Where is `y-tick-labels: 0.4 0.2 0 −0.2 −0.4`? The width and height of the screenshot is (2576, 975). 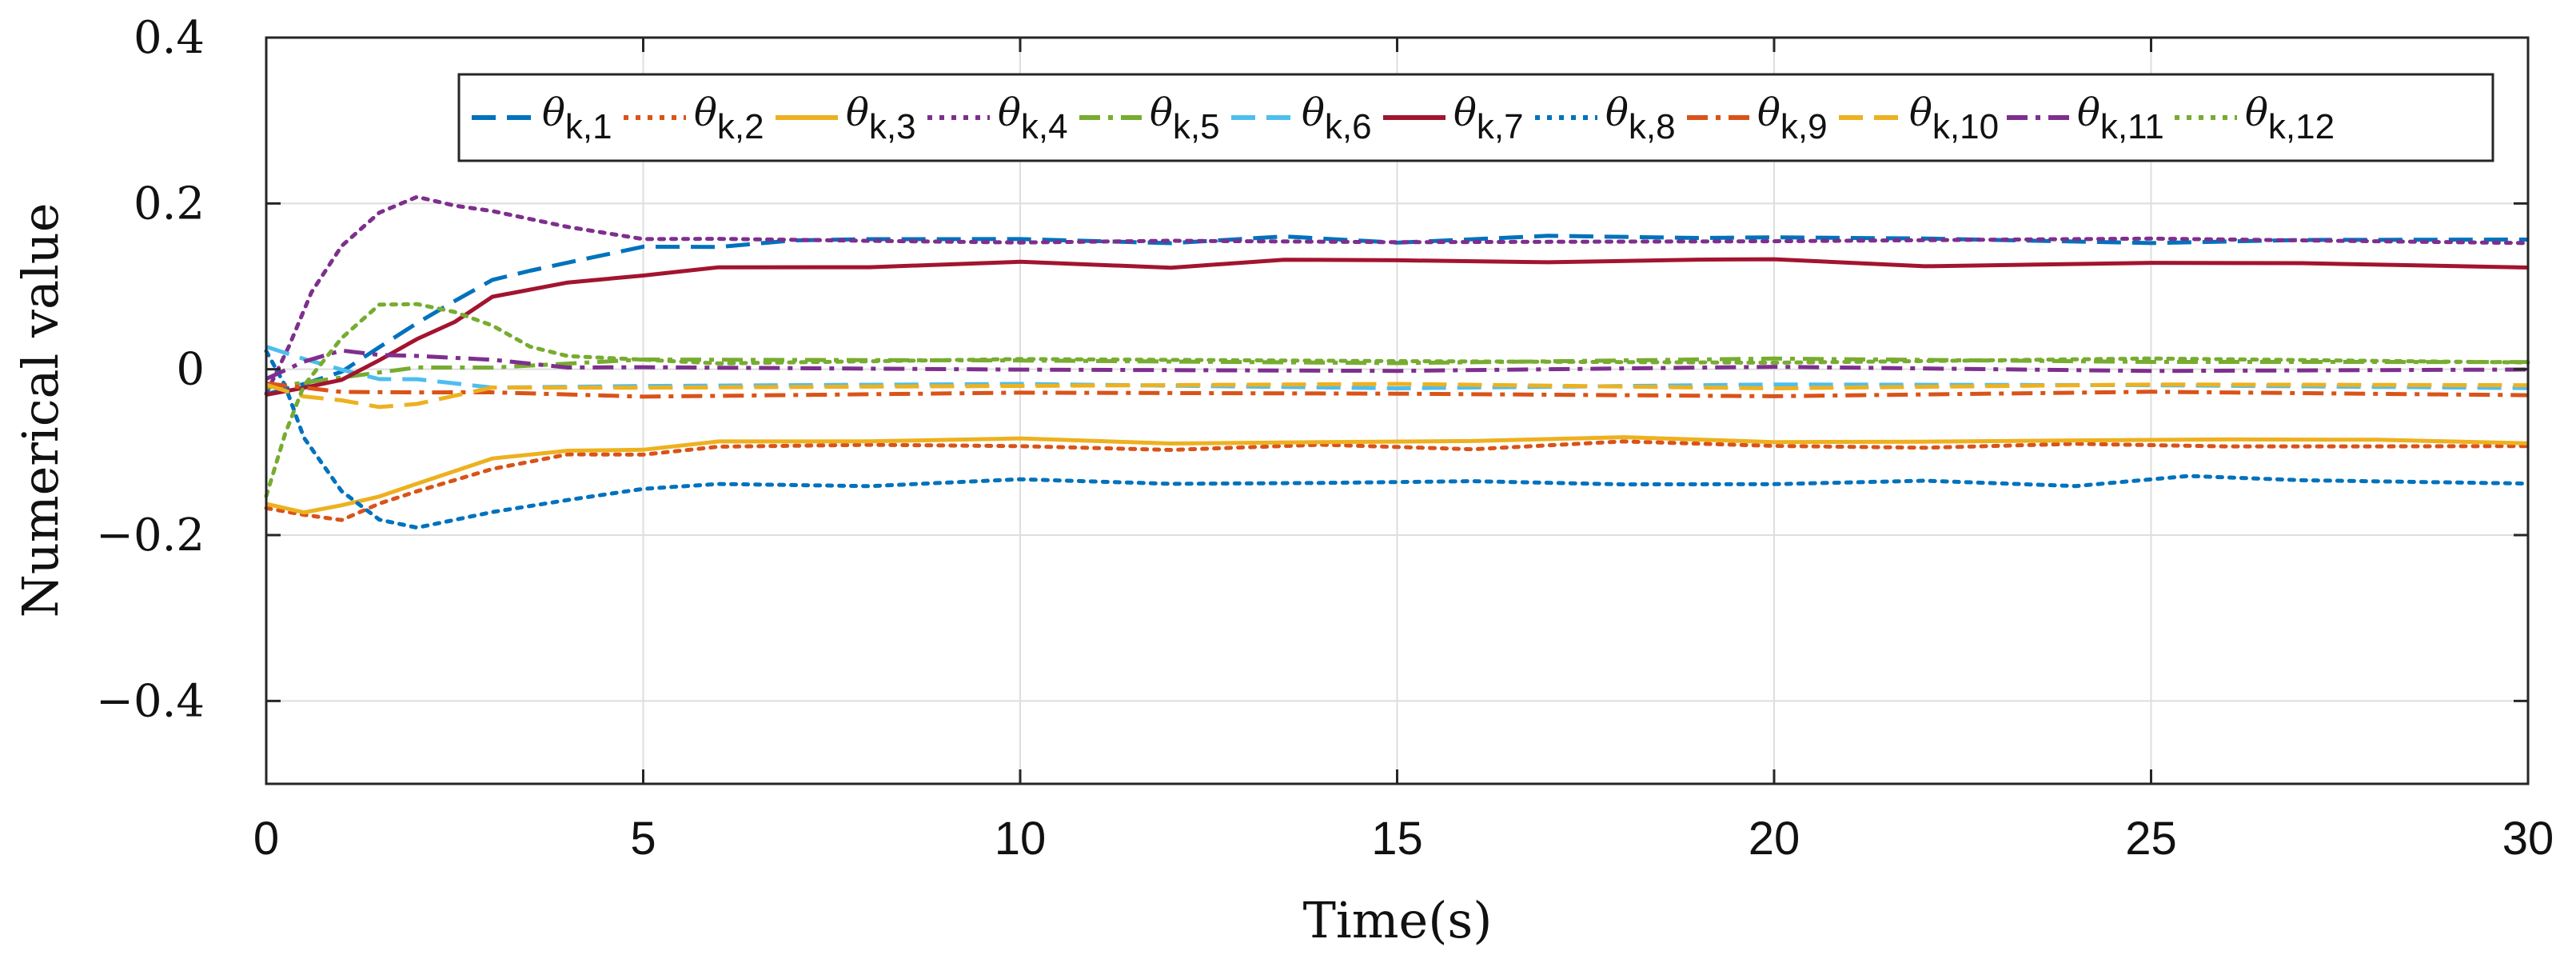 y-tick-labels: 0.4 0.2 0 −0.2 −0.4 is located at coordinates (151, 369).